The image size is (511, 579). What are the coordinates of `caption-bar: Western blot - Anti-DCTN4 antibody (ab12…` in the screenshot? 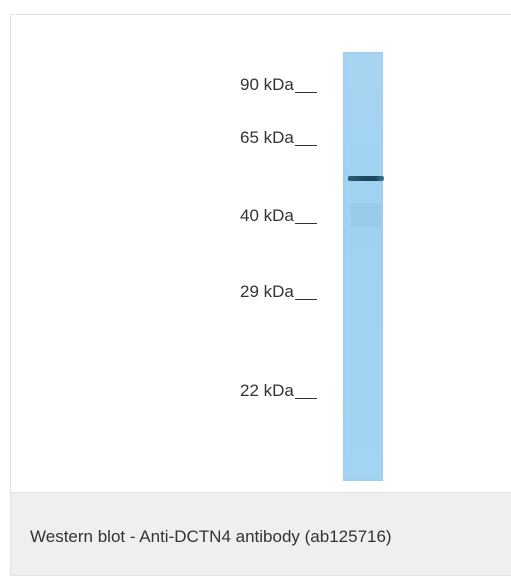 It's located at (261, 533).